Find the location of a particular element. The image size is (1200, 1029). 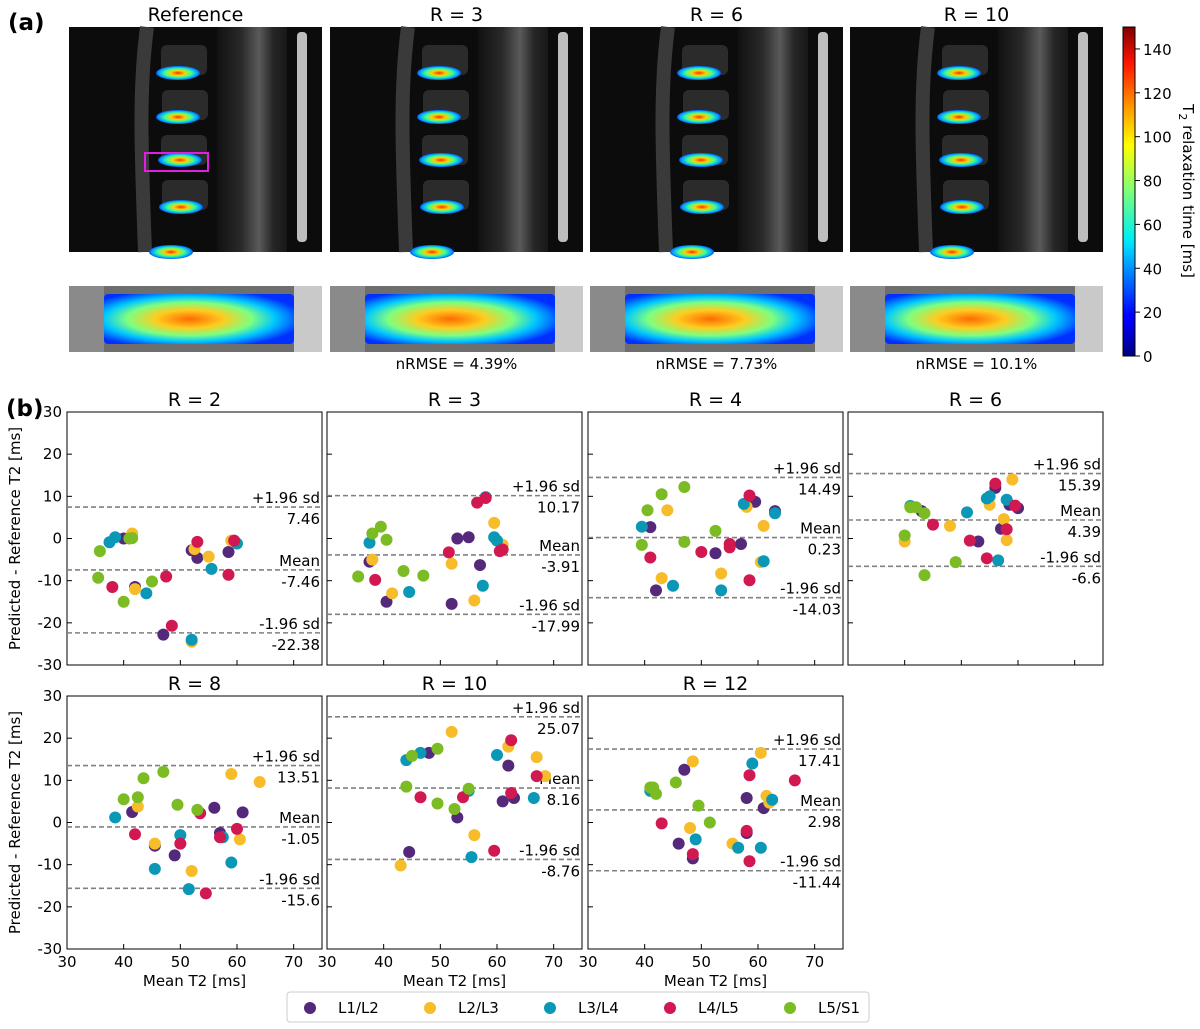

upper-value: 17.41 is located at coordinates (819, 761).